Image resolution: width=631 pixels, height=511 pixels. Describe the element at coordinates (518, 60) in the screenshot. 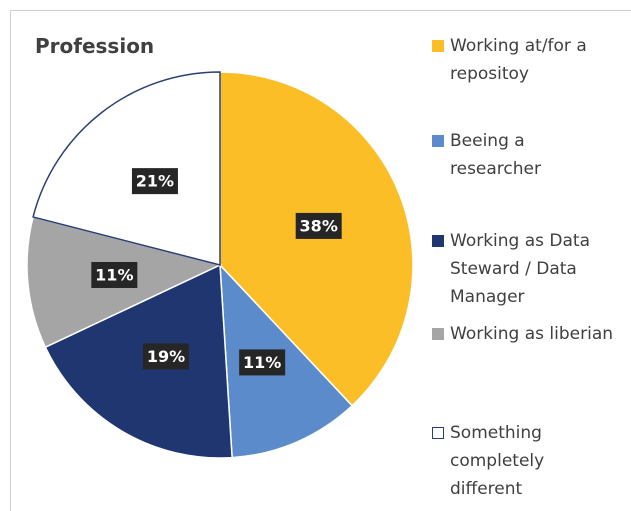

I see `legend-label: Working at/for a repositoy` at that location.